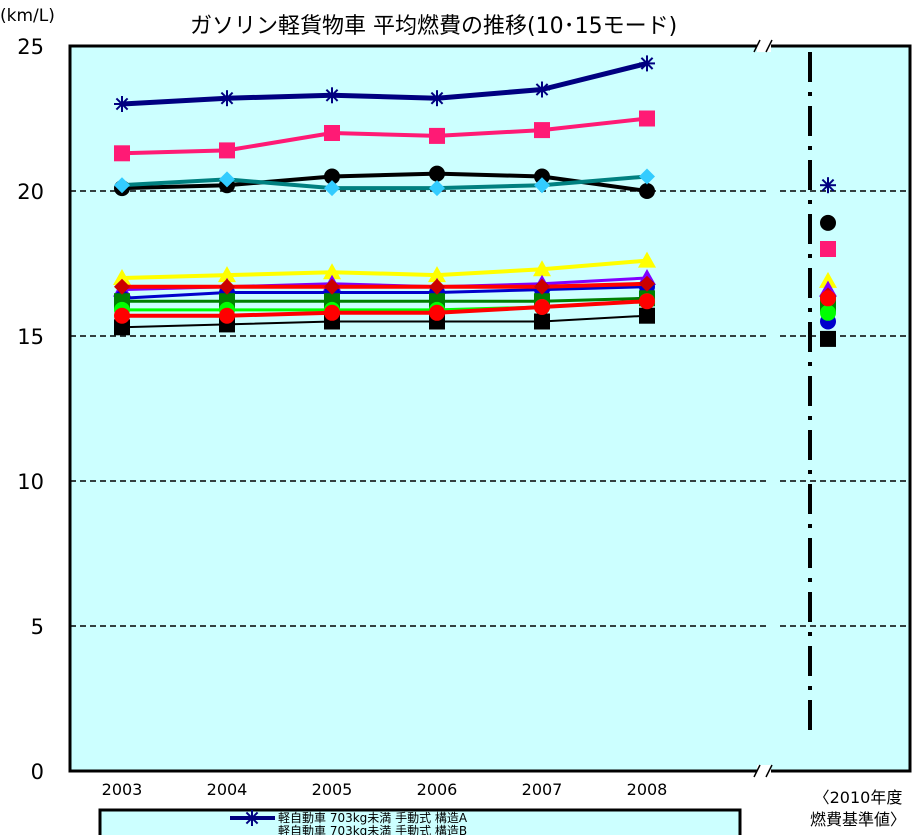 The width and height of the screenshot is (915, 839). What do you see at coordinates (30, 409) in the screenshot?
I see `y-tick-labels: 0 5 10 15 20 25` at bounding box center [30, 409].